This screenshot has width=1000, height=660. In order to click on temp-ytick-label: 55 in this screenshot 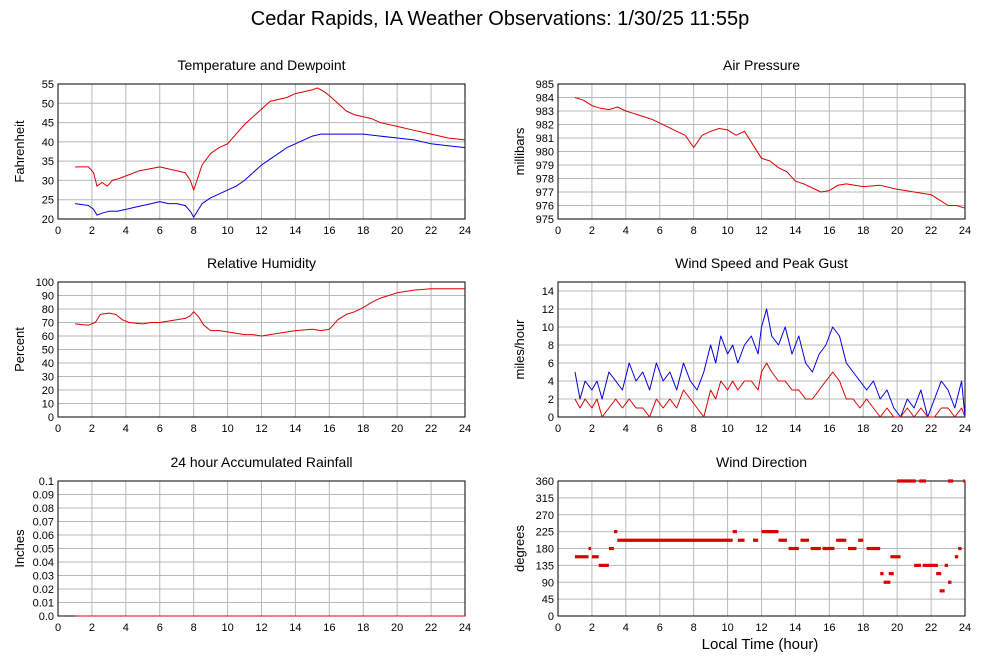, I will do `click(48, 85)`.